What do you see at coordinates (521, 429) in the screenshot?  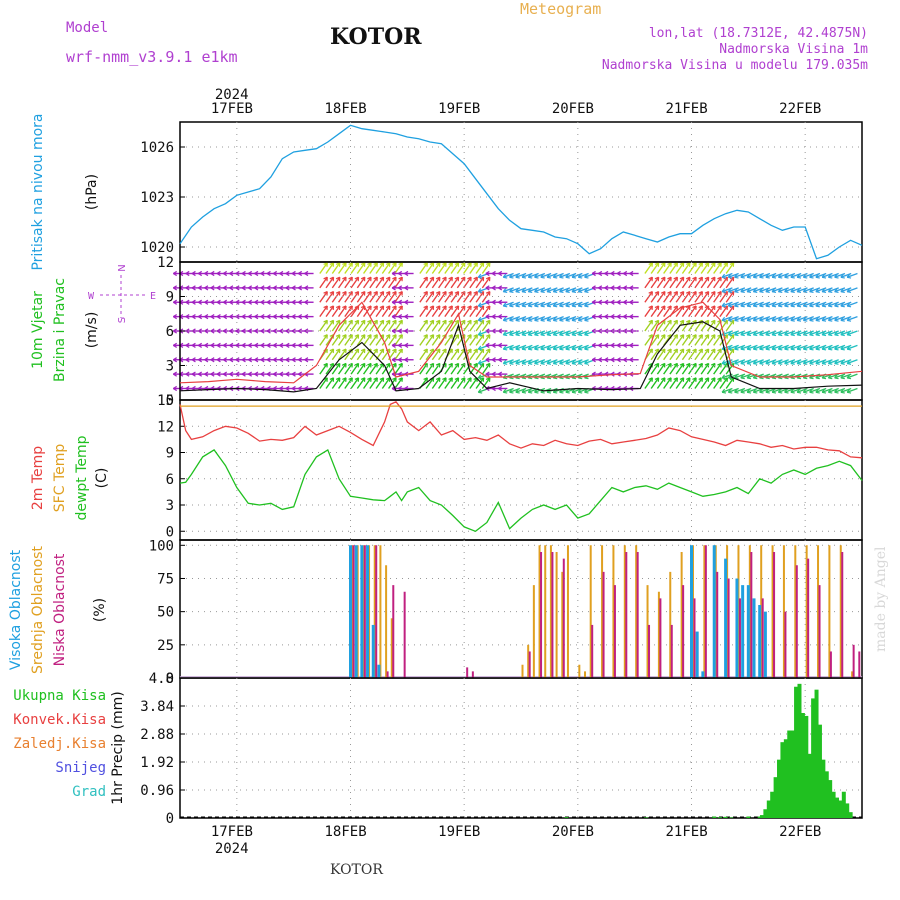 I see `temp-2m-line` at bounding box center [521, 429].